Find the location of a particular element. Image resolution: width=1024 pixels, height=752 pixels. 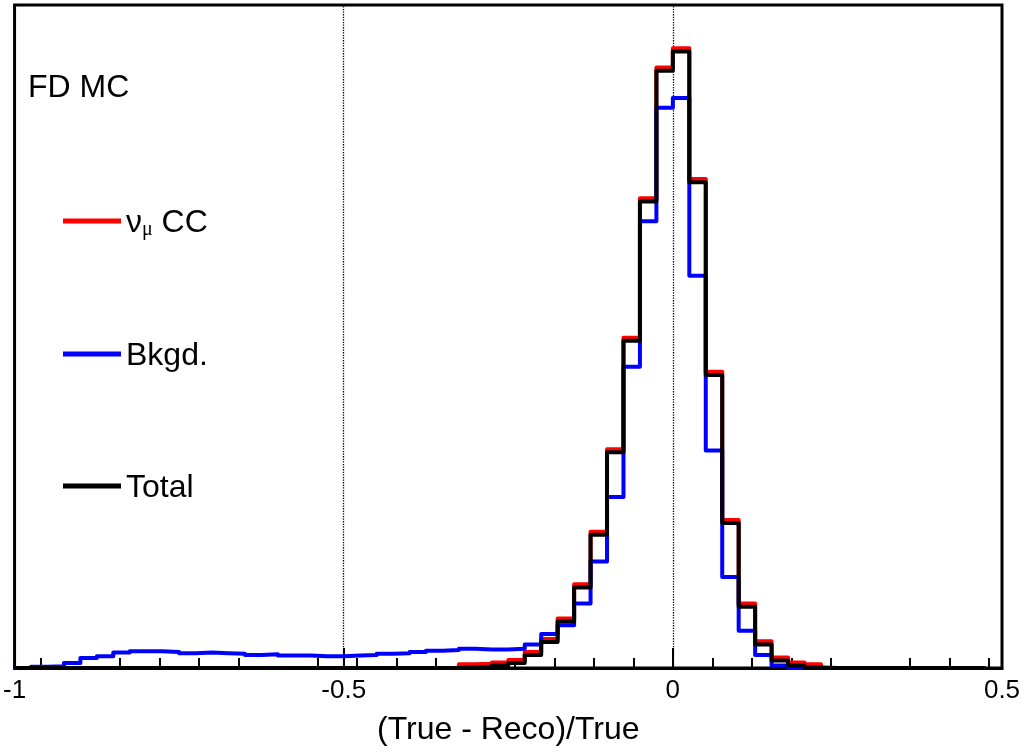

x-tick-label: 0.5 is located at coordinates (1002, 689).